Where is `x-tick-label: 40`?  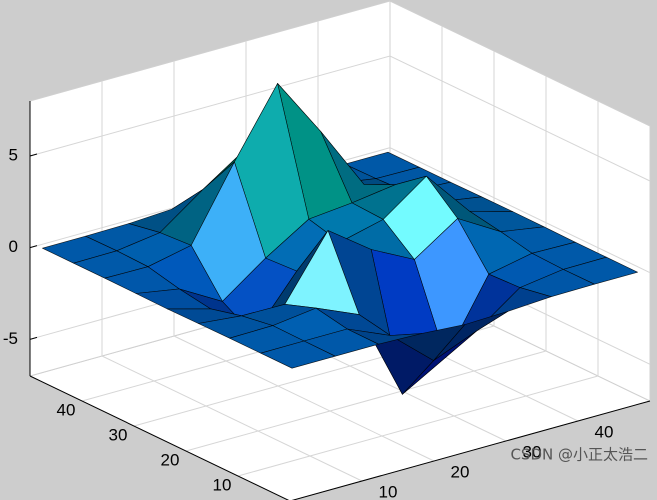 x-tick-label: 40 is located at coordinates (604, 431).